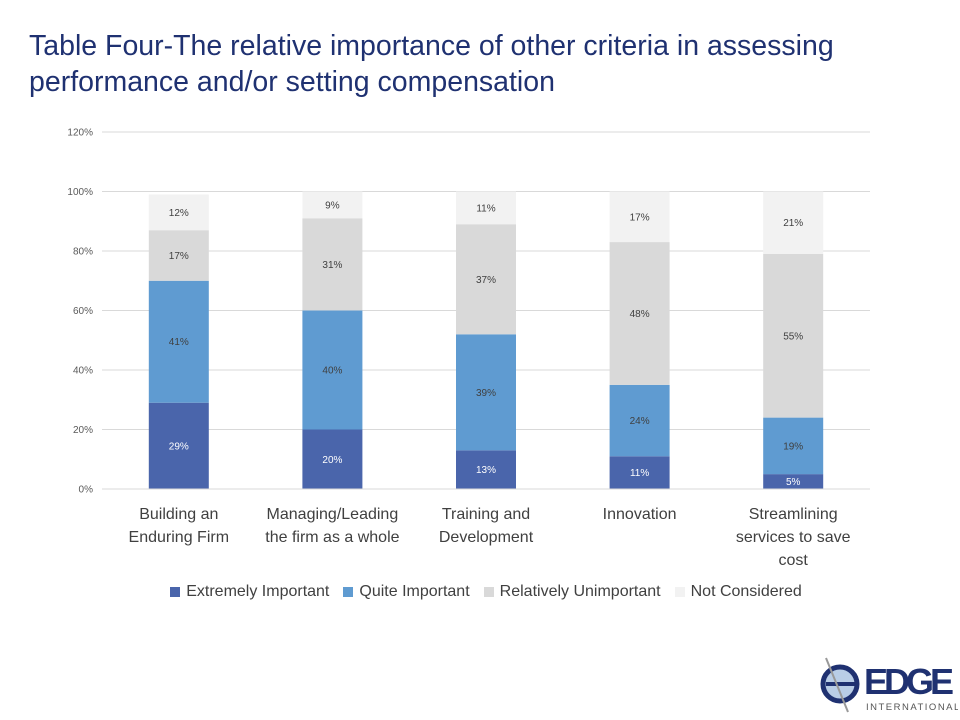 This screenshot has width=960, height=720. I want to click on y-tick-label: 20%, so click(83, 430).